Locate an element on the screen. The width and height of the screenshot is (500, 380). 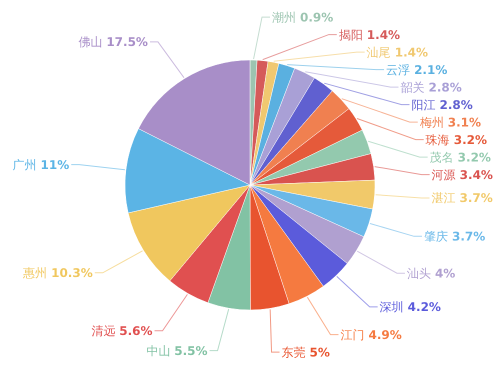
slice-label: 梅州 is located at coordinates (431, 122).